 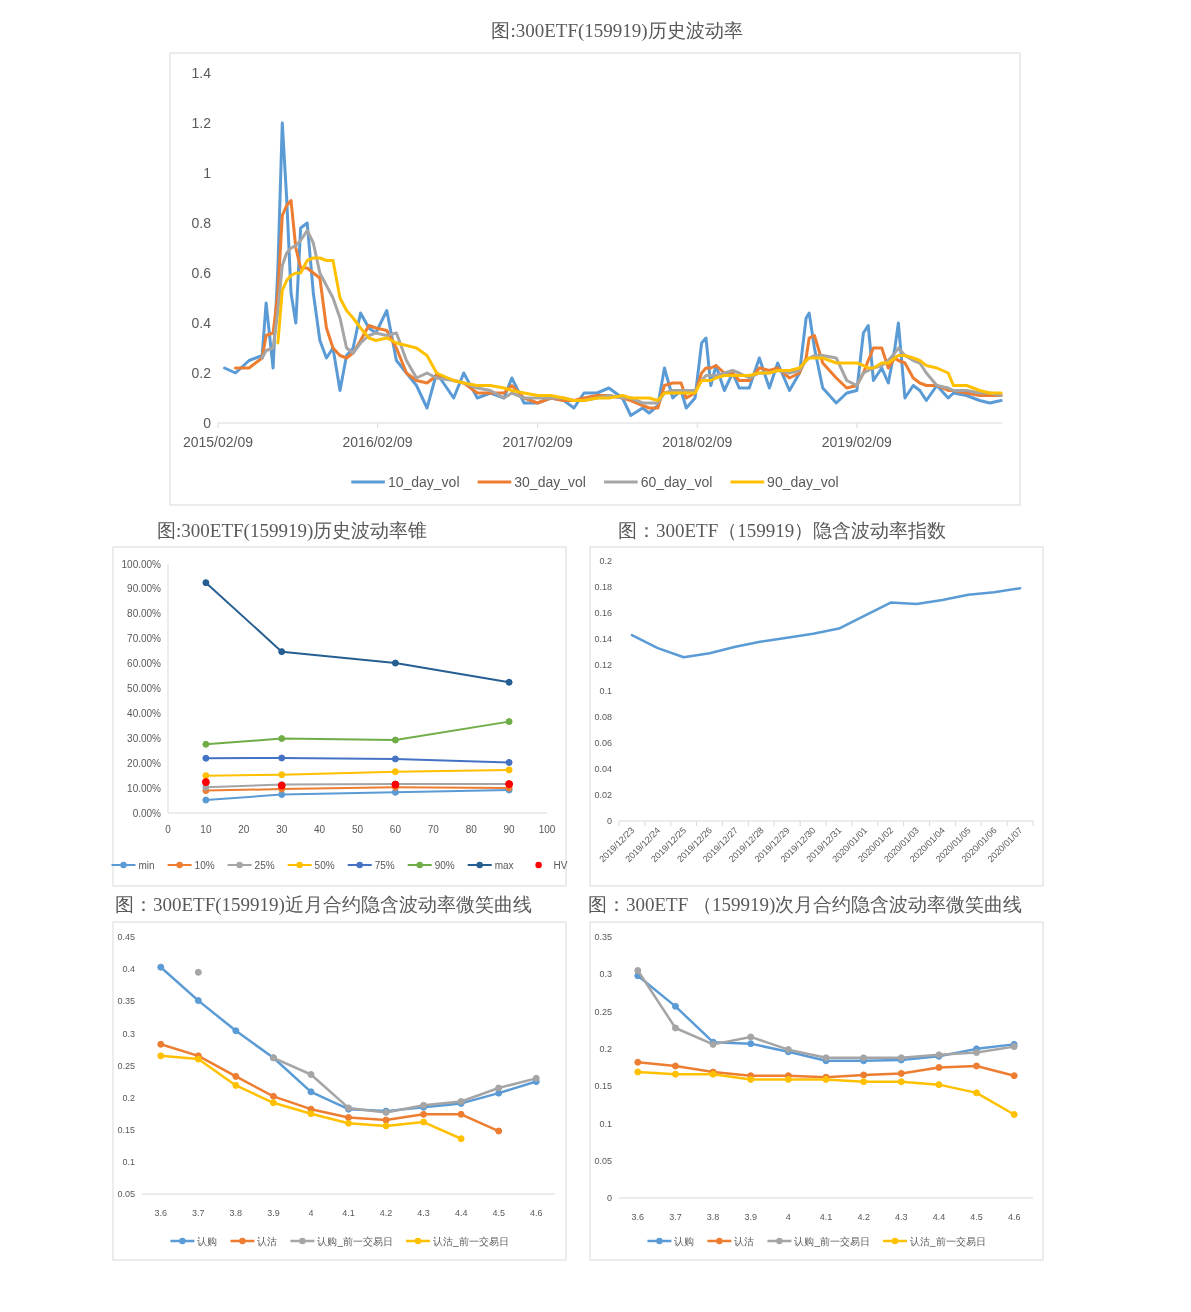 What do you see at coordinates (395, 829) in the screenshot?
I see `x-tick-label: 60` at bounding box center [395, 829].